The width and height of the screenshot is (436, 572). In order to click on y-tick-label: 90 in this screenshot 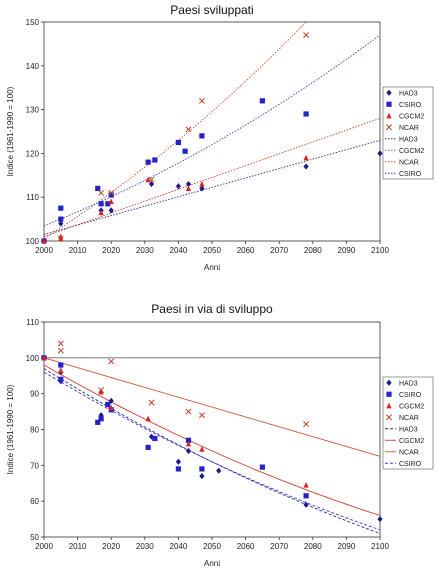, I will do `click(34, 394)`.